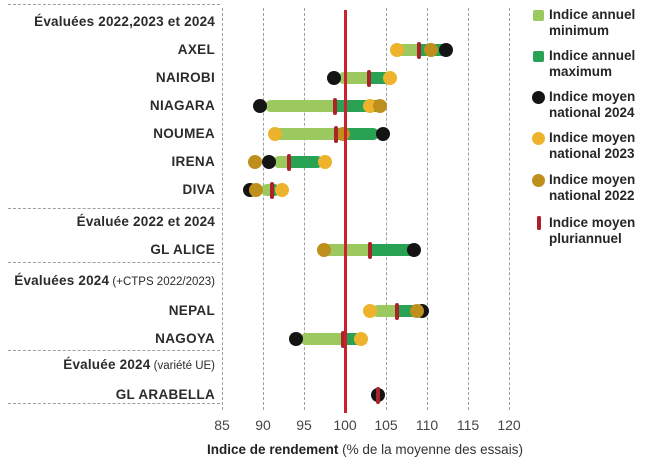 Image resolution: width=650 pixels, height=471 pixels. I want to click on section-header: Évaluées 2022,2023 et 2024, so click(124, 22).